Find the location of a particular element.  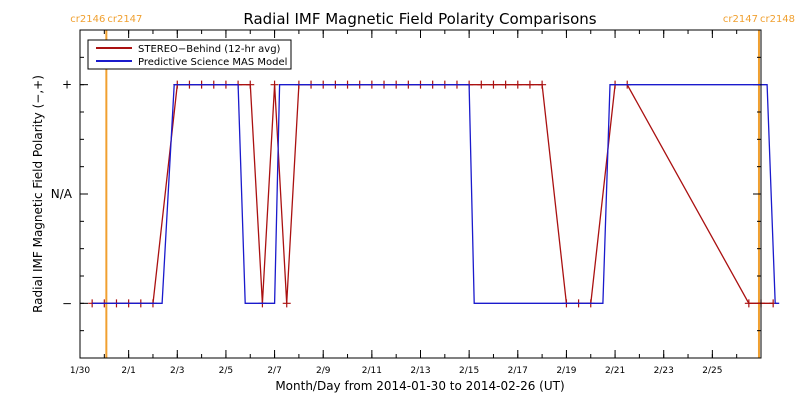

x-tick-label-8: 2/15 is located at coordinates (469, 371).